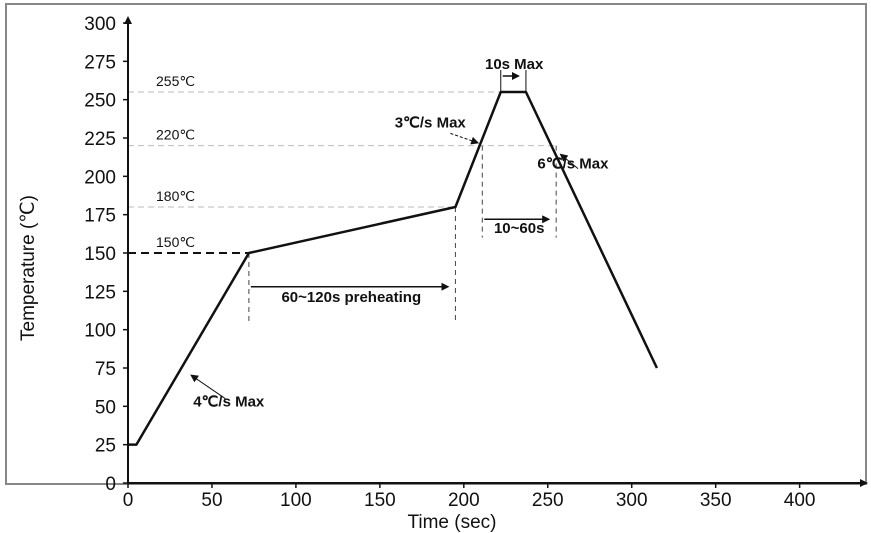 The image size is (871, 533). What do you see at coordinates (100, 177) in the screenshot?
I see `y-tick-label: 200` at bounding box center [100, 177].